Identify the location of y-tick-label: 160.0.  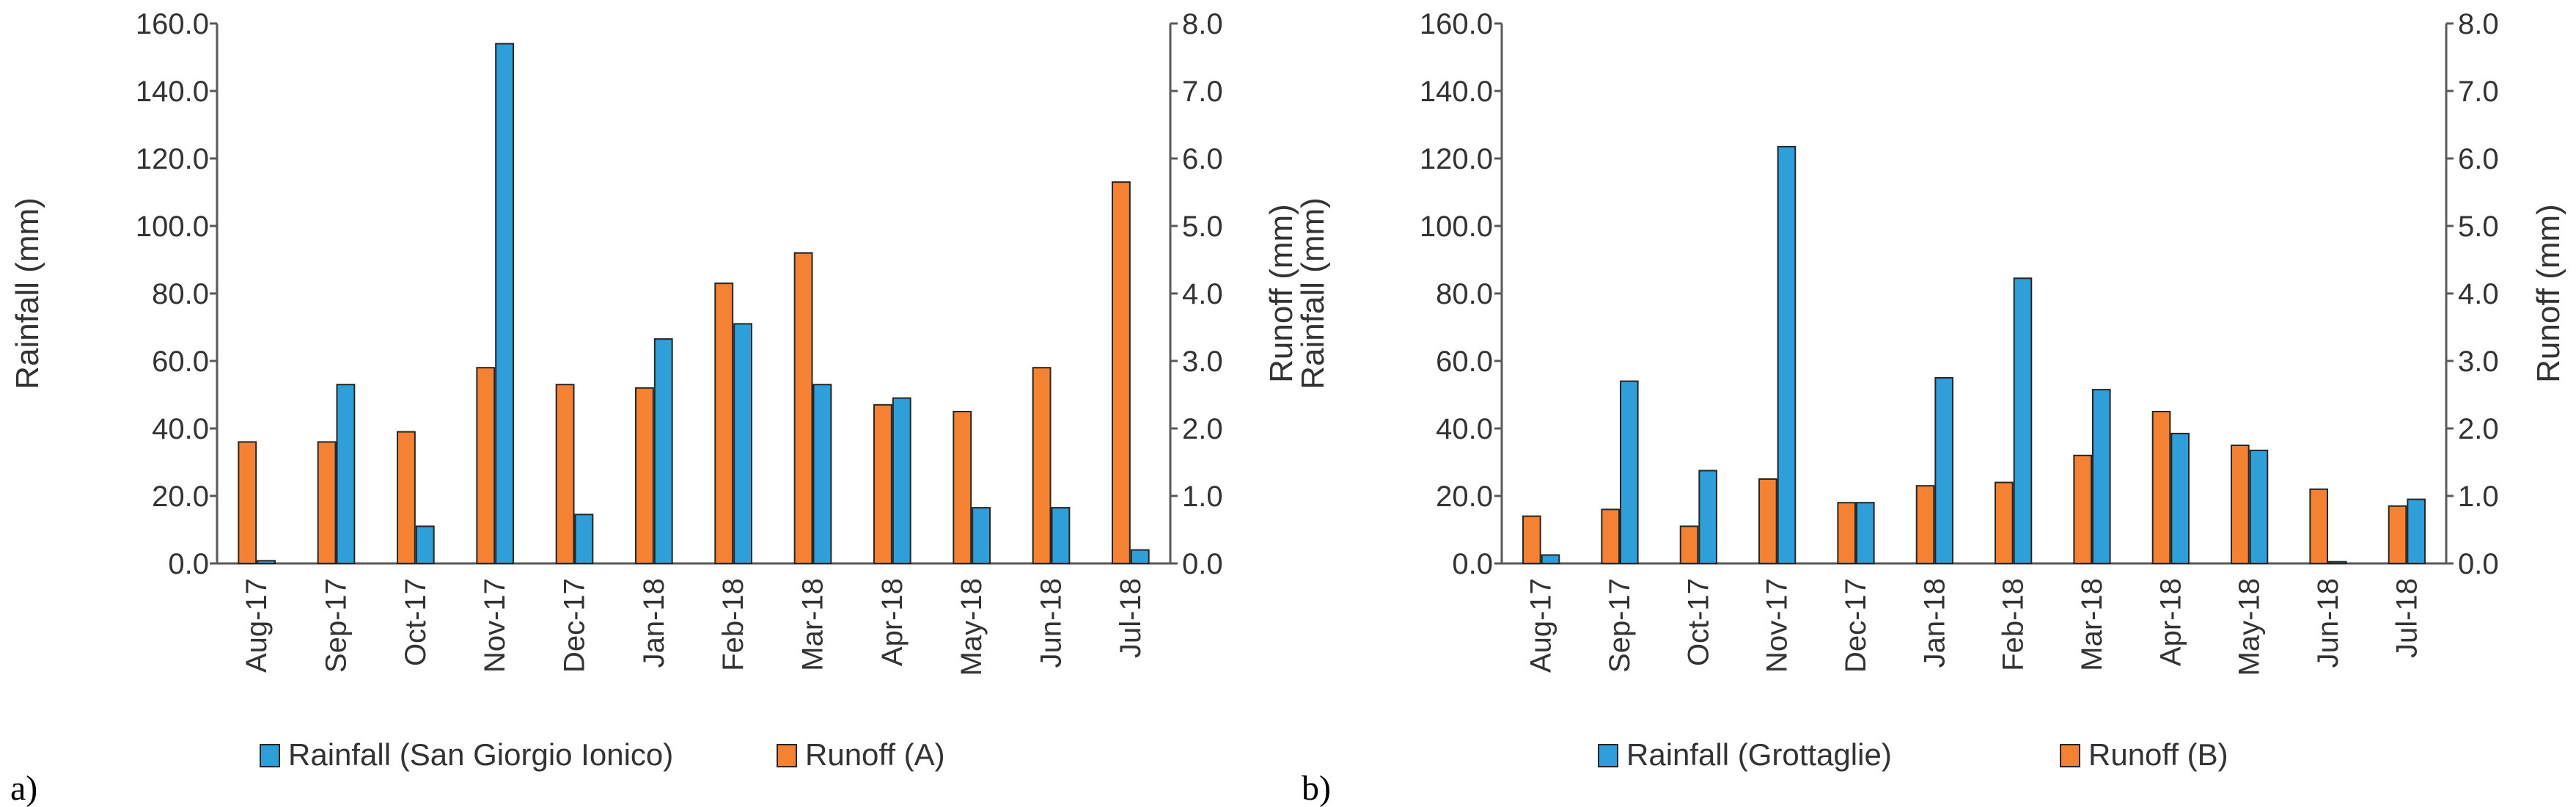
(1457, 24).